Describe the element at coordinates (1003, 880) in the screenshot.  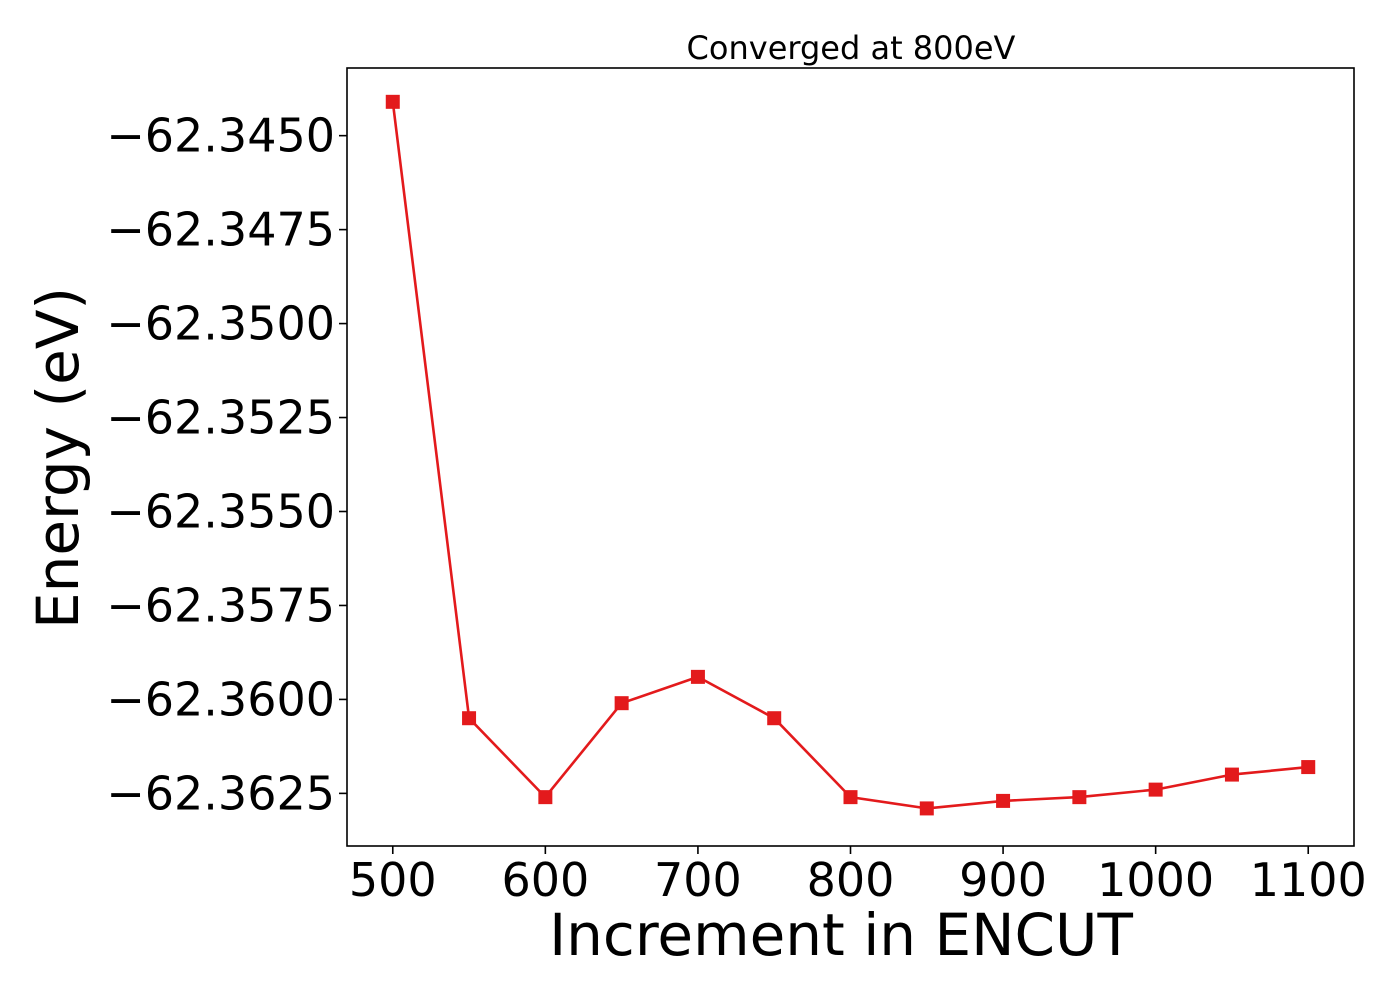
I see `x-tick-label: 900` at that location.